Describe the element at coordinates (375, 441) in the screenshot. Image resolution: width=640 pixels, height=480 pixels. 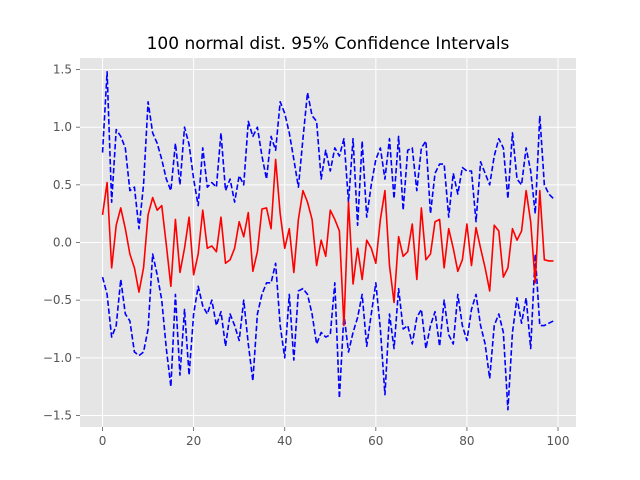
I see `x-tick-label: 60` at that location.